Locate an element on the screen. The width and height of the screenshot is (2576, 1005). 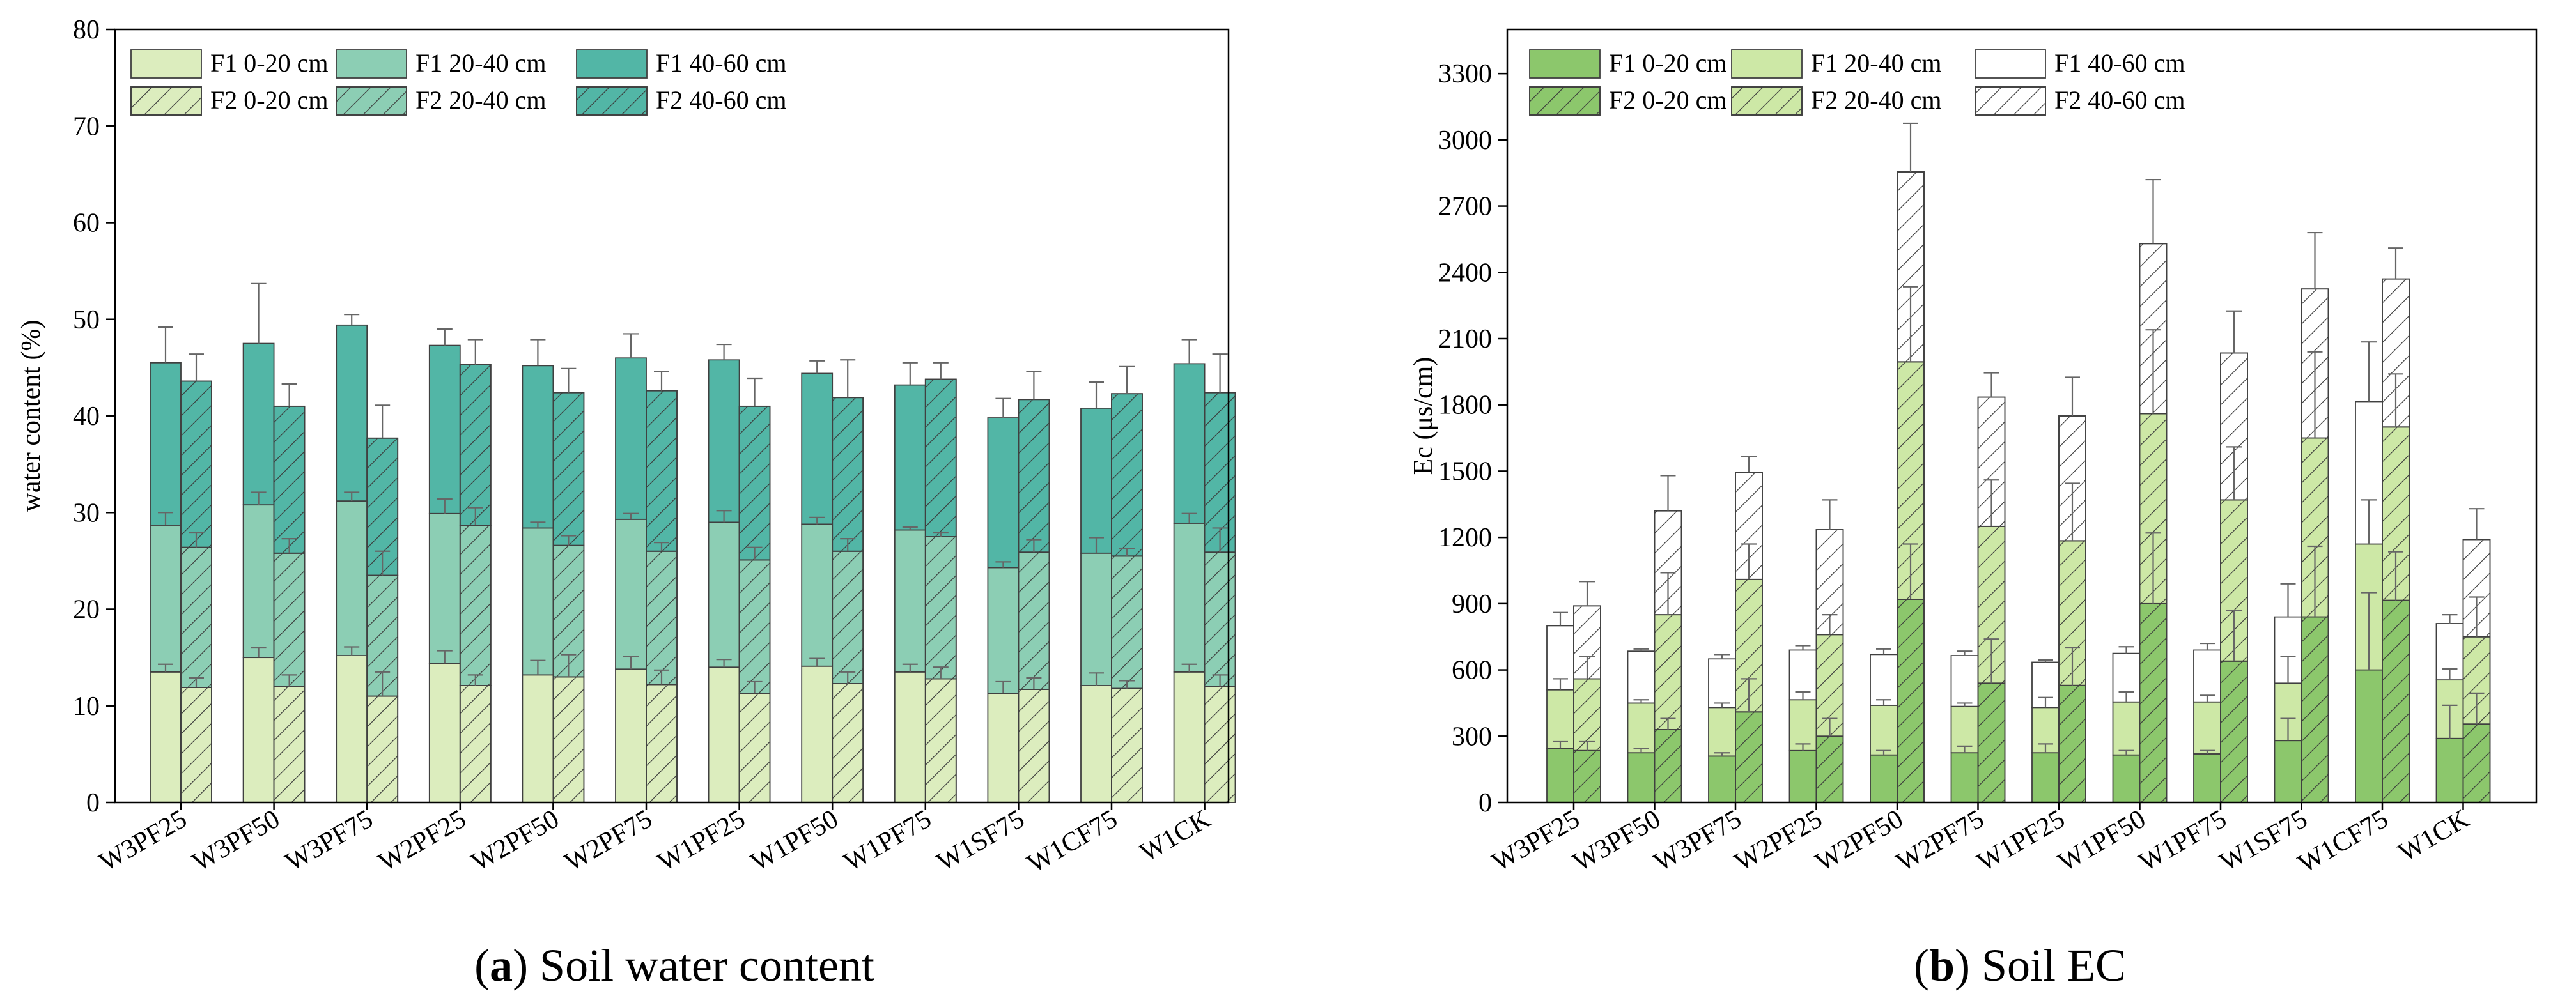
caption-letter-a: a is located at coordinates (501, 965).